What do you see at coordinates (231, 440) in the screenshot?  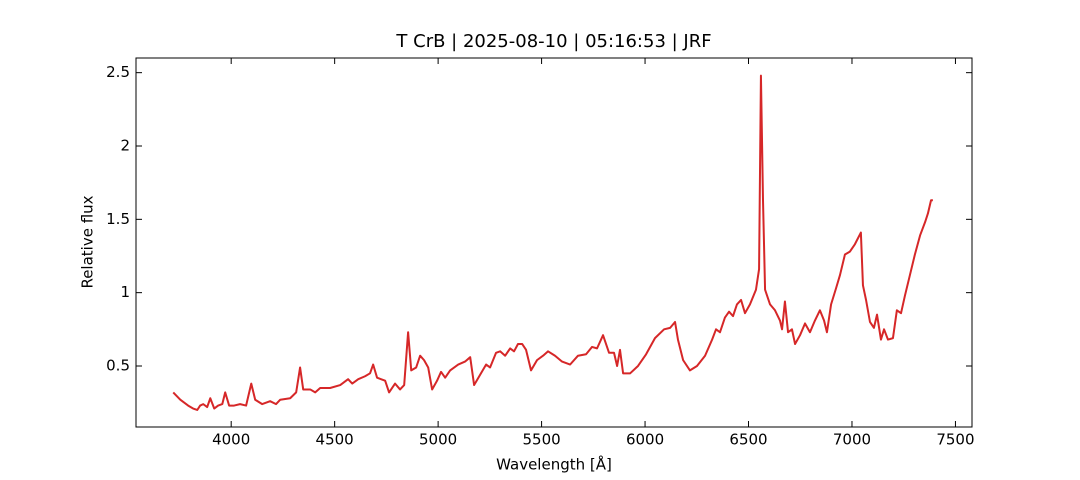 I see `x-tick-label: 4000` at bounding box center [231, 440].